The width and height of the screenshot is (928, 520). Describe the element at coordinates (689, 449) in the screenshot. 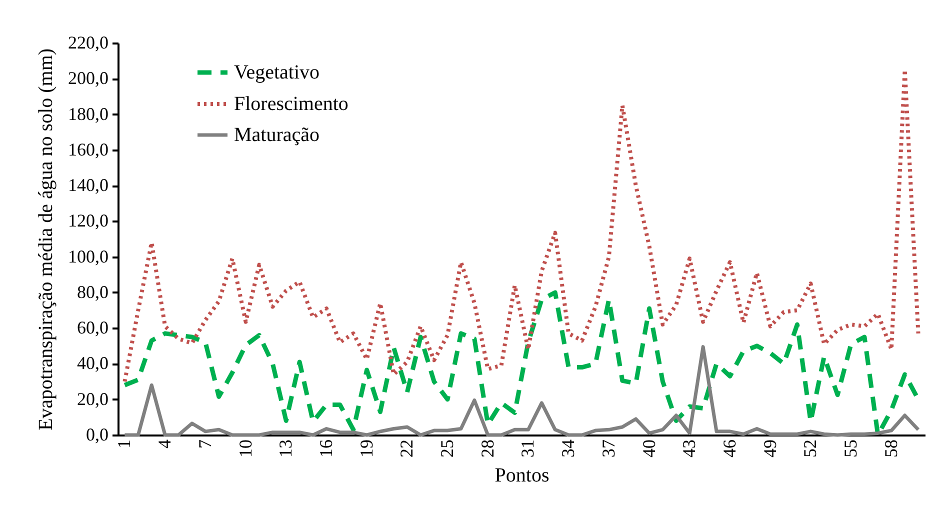

I see `x-tick-label: 43` at that location.